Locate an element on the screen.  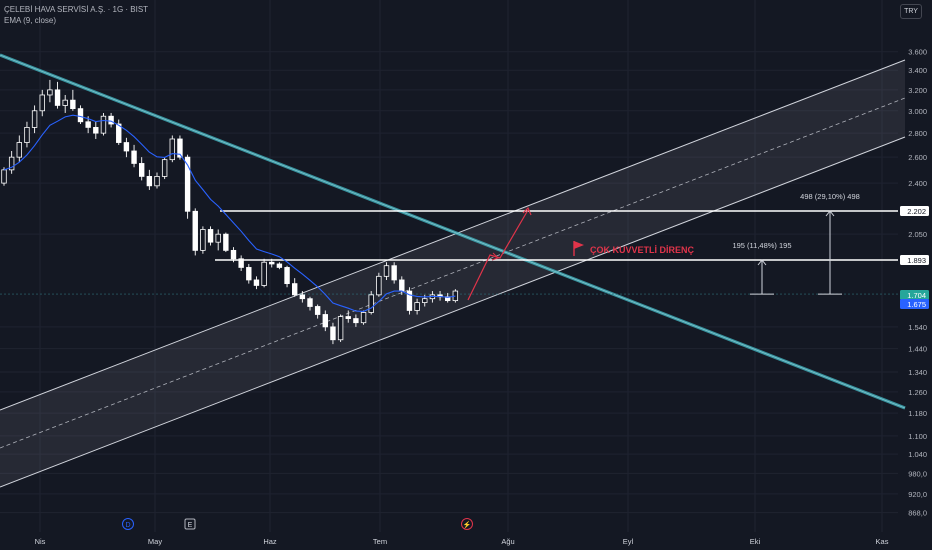
y-tick-label: 980,0 is located at coordinates (917, 473).